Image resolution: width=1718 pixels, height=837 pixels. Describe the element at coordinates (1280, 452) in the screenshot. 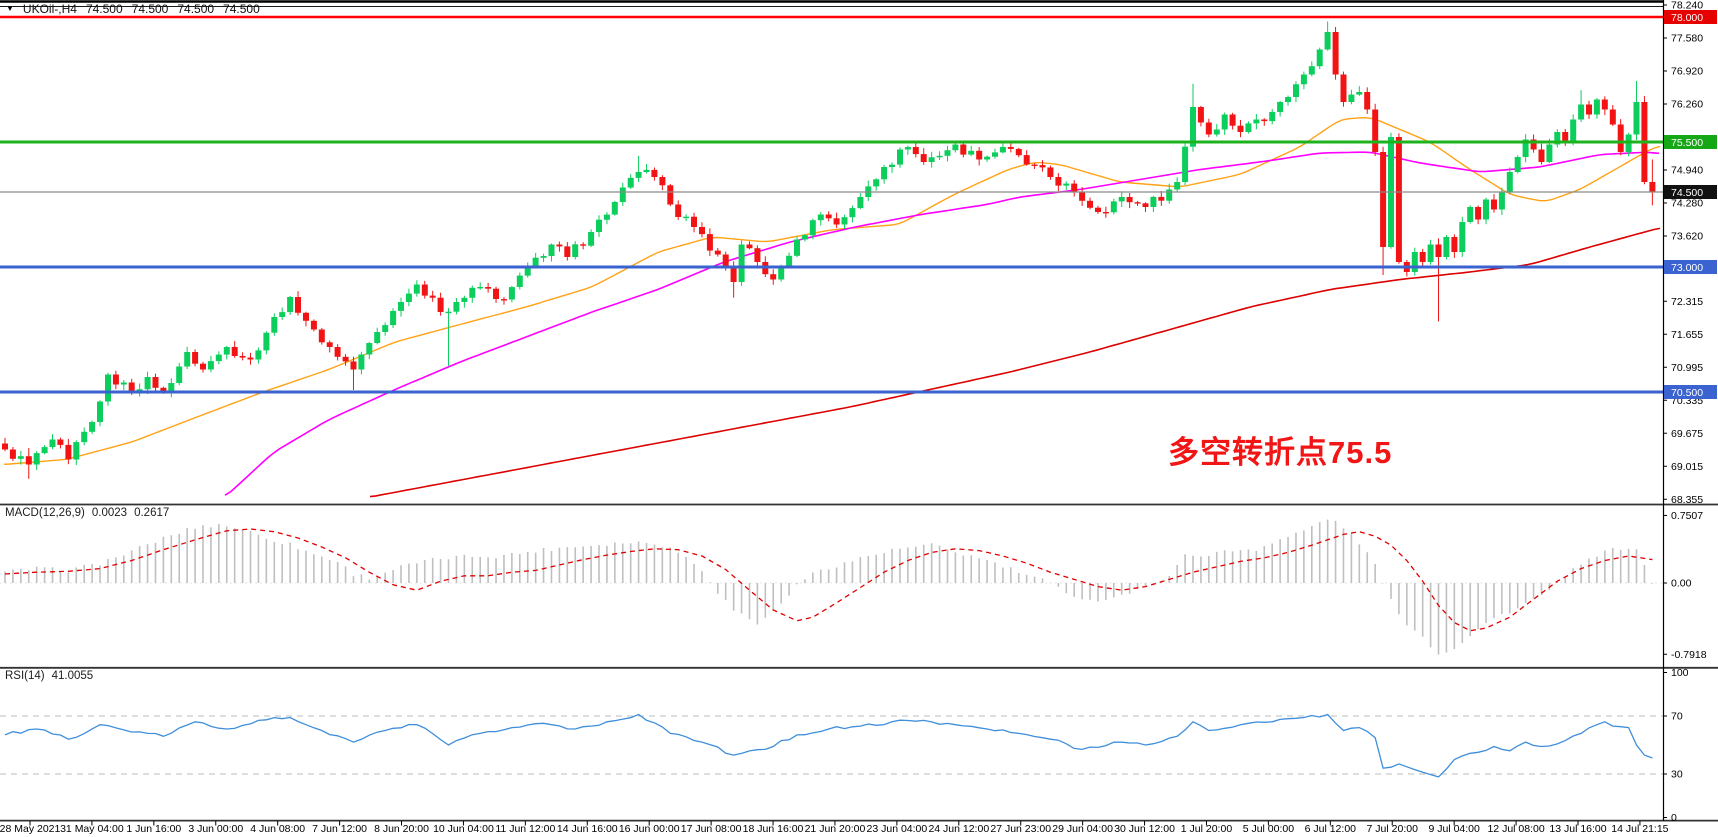

I see `chart-annotation-text: 多空转折点75.5` at that location.